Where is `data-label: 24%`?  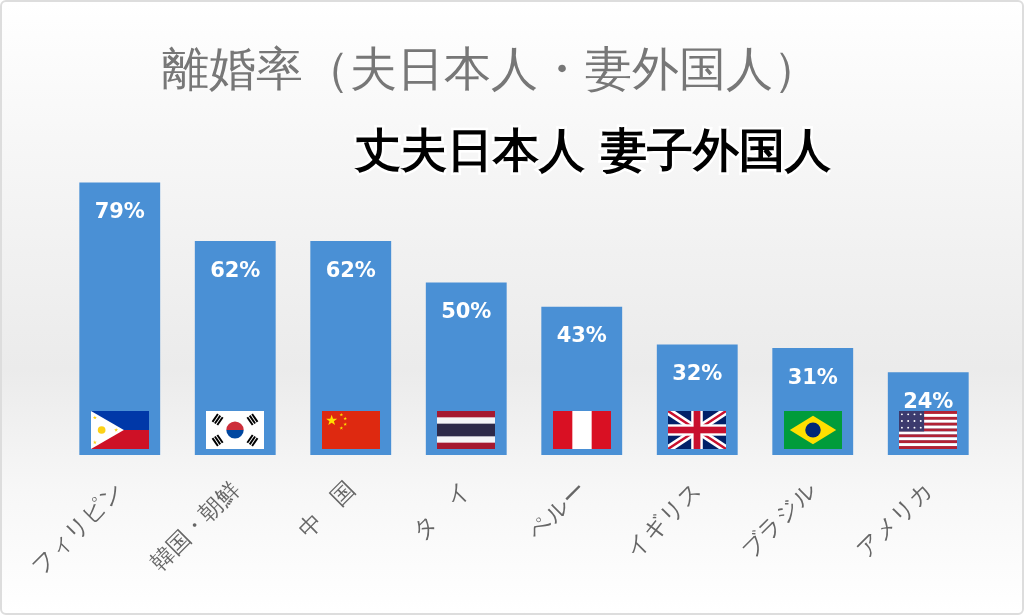
data-label: 24% is located at coordinates (928, 400).